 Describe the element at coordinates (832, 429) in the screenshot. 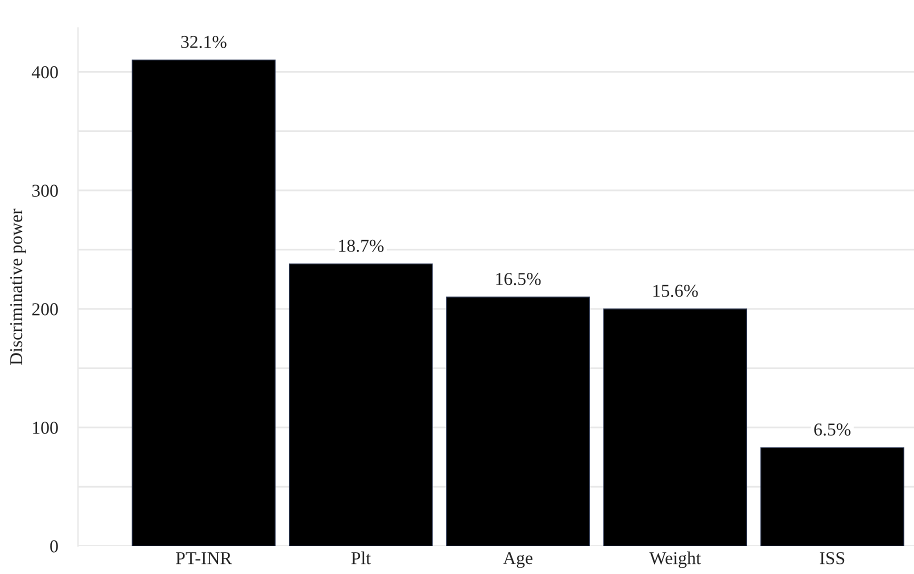

I see `annotation: 6.5%` at that location.